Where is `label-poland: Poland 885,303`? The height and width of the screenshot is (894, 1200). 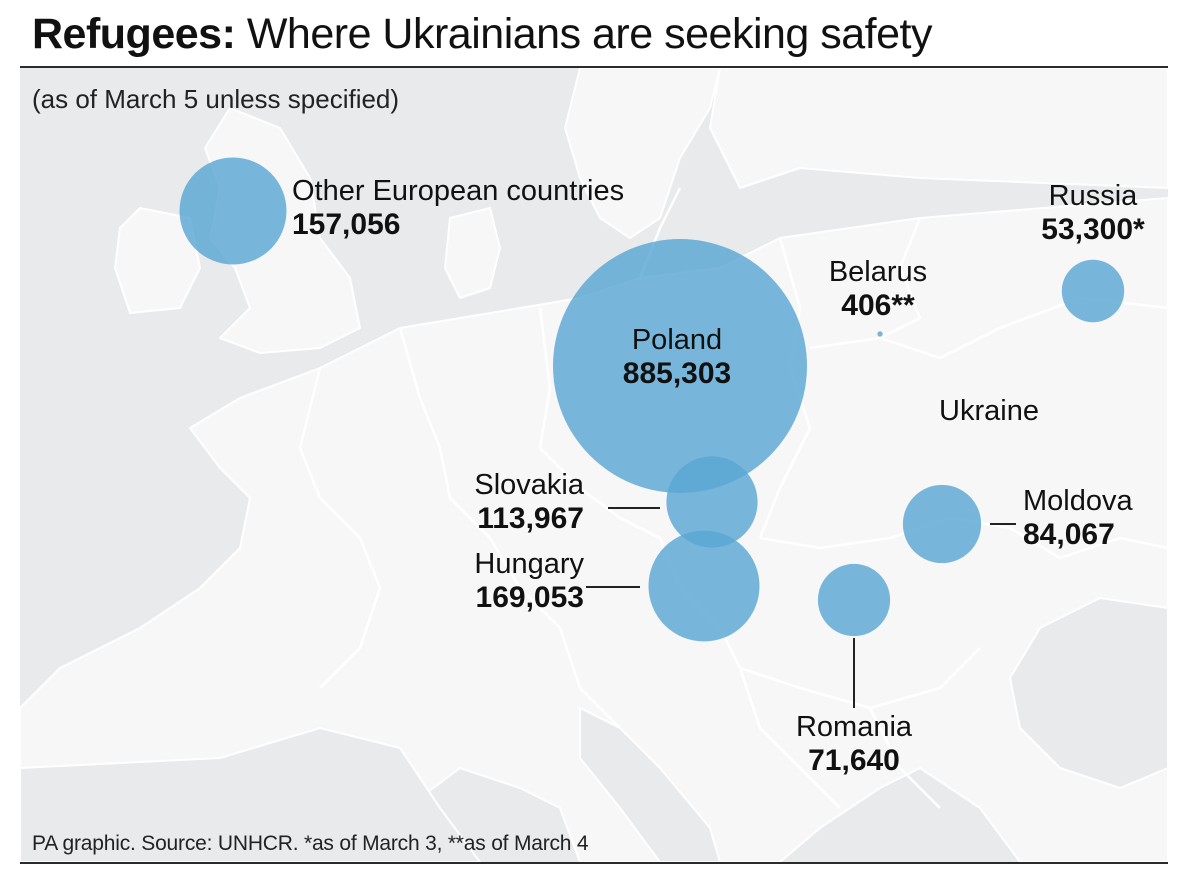
label-poland: Poland 885,303 is located at coordinates (677, 357).